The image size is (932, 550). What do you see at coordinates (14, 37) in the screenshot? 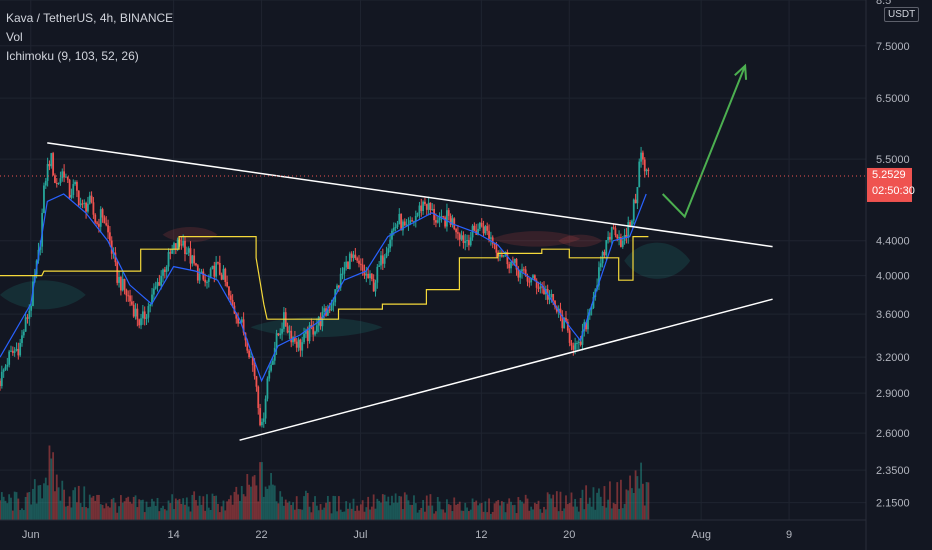
I see `volume-indicator-label: Vol` at bounding box center [14, 37].